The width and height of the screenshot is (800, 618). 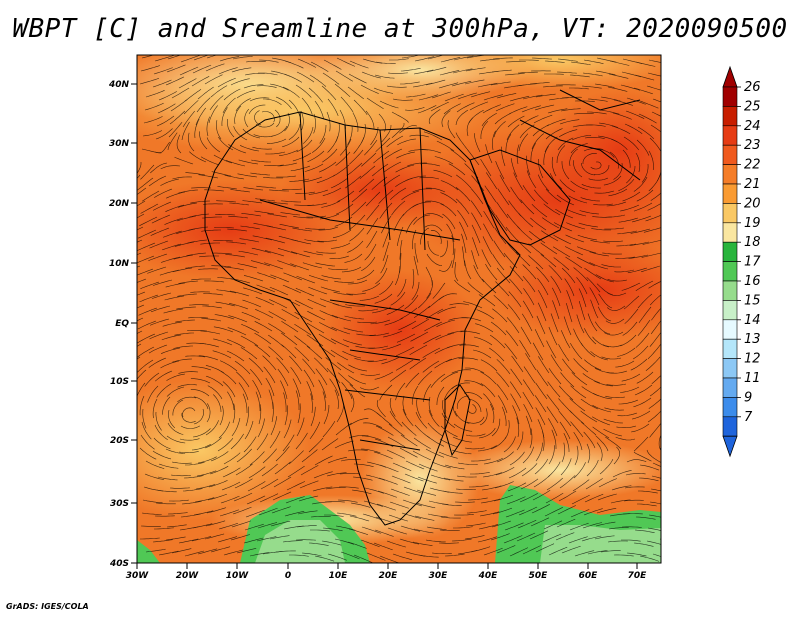 I want to click on colorbar-label: 20, so click(x=752, y=203).